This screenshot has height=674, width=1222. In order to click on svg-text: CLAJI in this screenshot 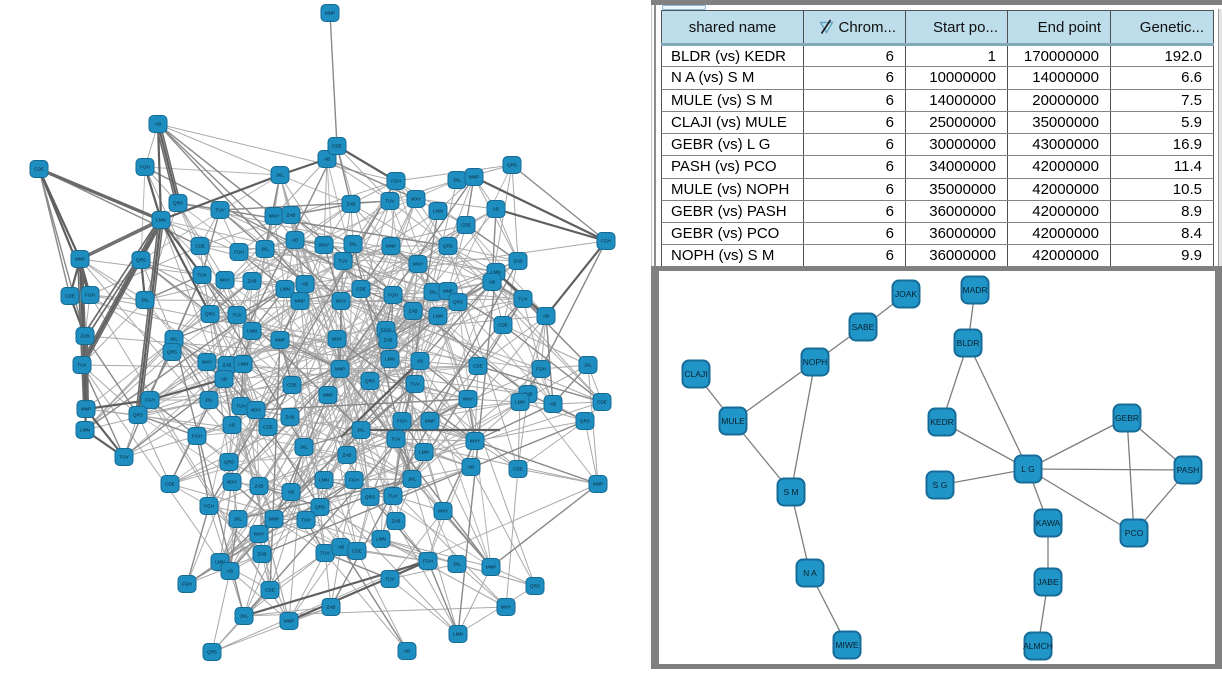, I will do `click(695, 374)`.